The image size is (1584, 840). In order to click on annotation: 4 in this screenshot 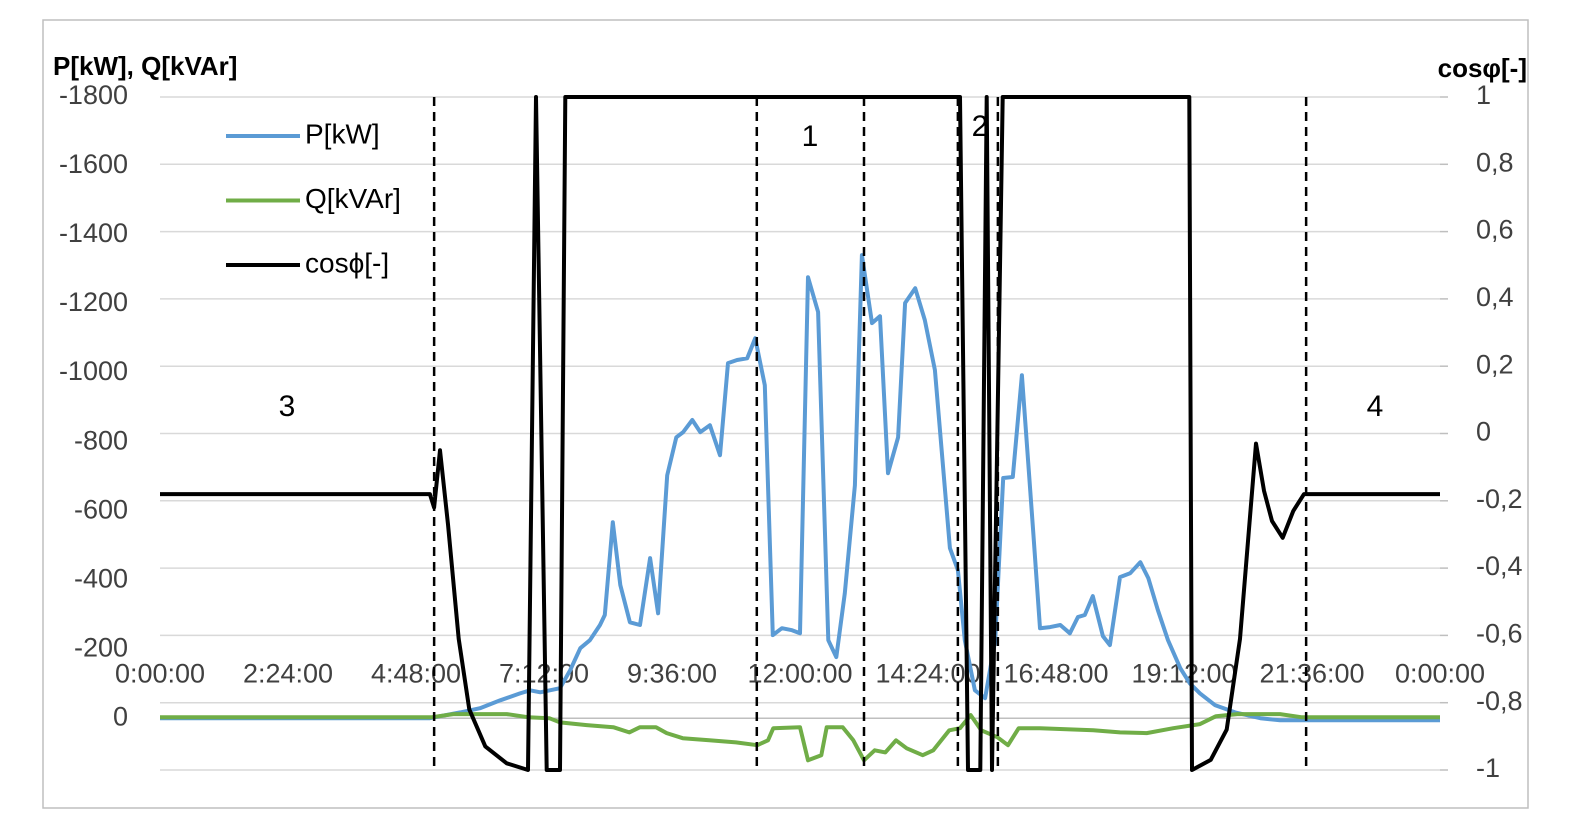, I will do `click(1375, 406)`.